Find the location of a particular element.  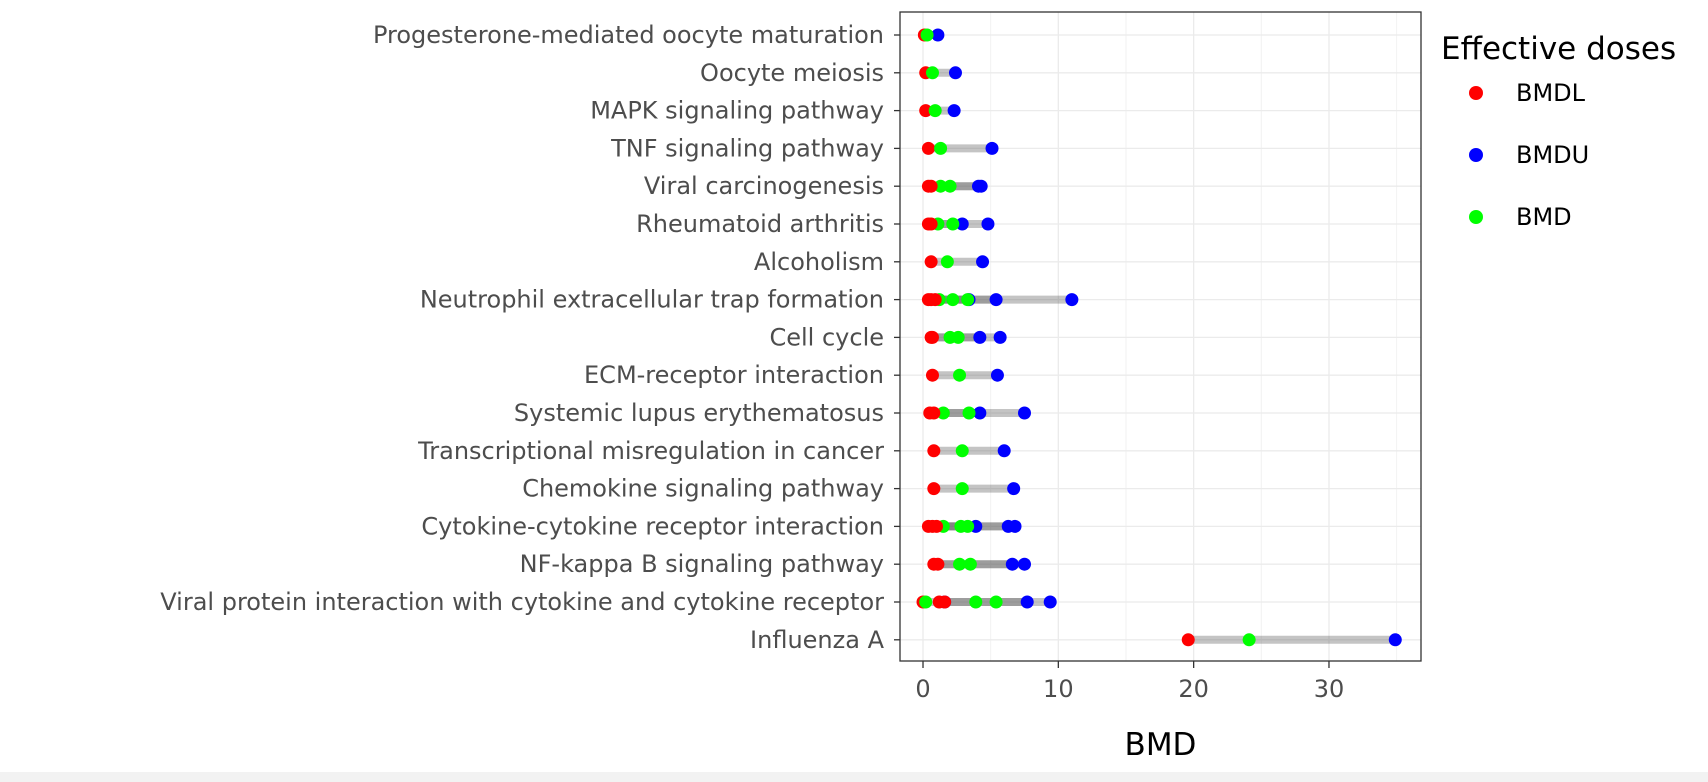

y-tick-label: Neutrophil extracellular trap formation is located at coordinates (652, 300).